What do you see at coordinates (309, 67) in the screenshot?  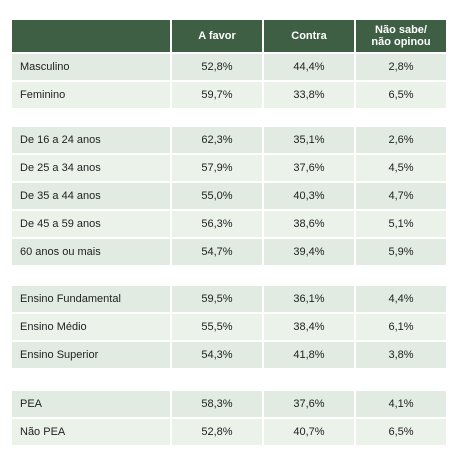 I see `value-cell: 44,4%` at bounding box center [309, 67].